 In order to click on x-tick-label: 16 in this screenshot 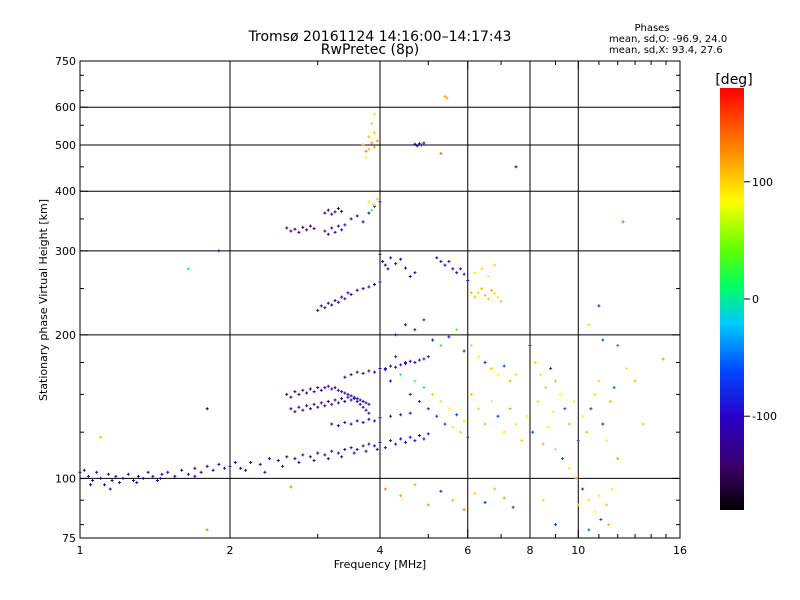, I will do `click(680, 550)`.